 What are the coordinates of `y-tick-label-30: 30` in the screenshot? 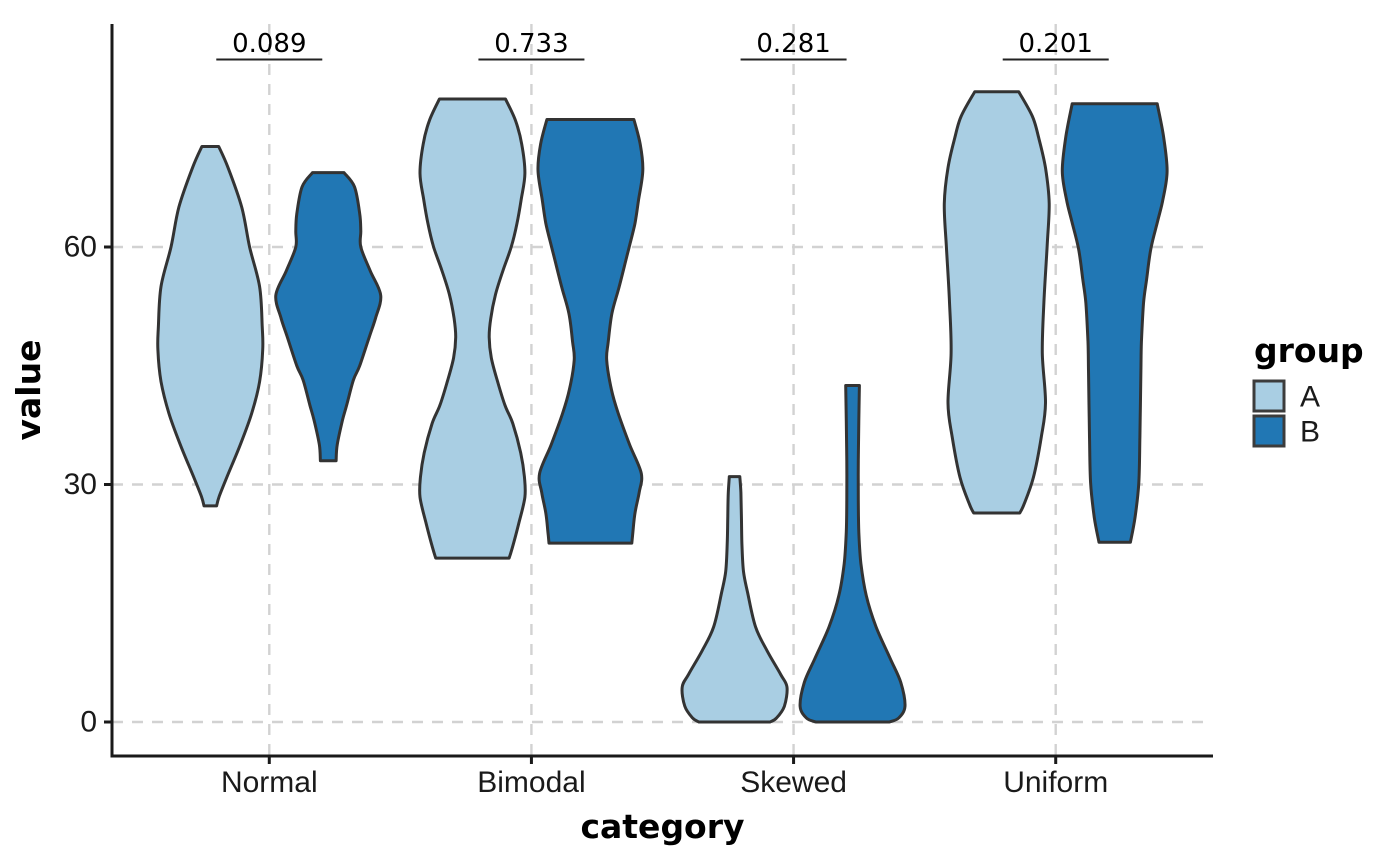 It's located at (80, 484).